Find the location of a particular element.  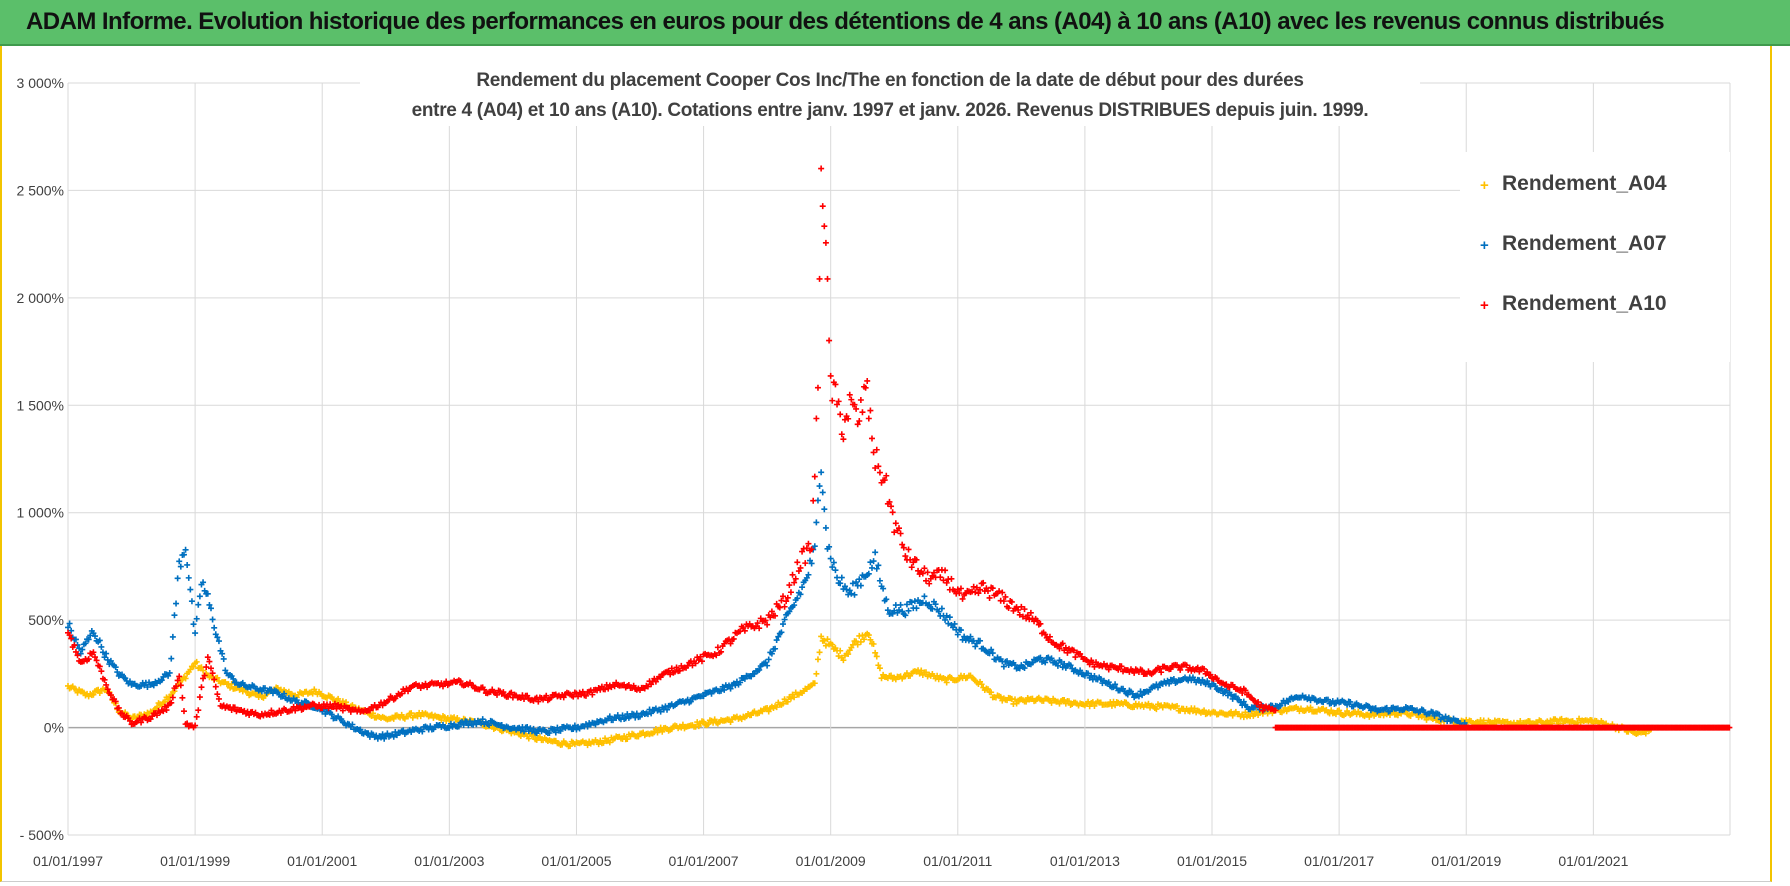

y-tick-label: 0% is located at coordinates (54, 728).